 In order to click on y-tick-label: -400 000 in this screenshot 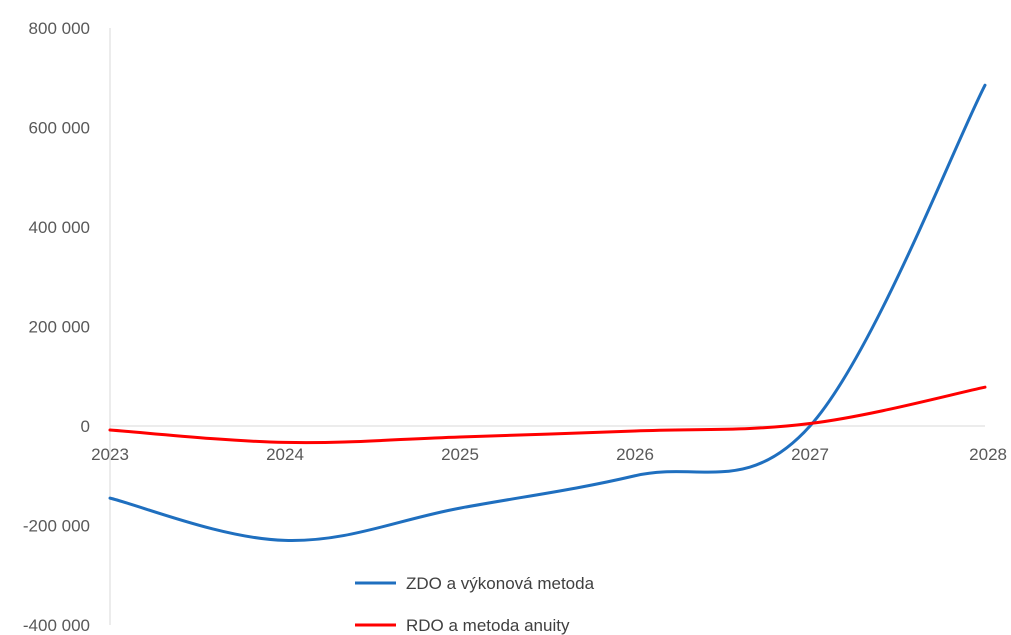, I will do `click(56, 625)`.